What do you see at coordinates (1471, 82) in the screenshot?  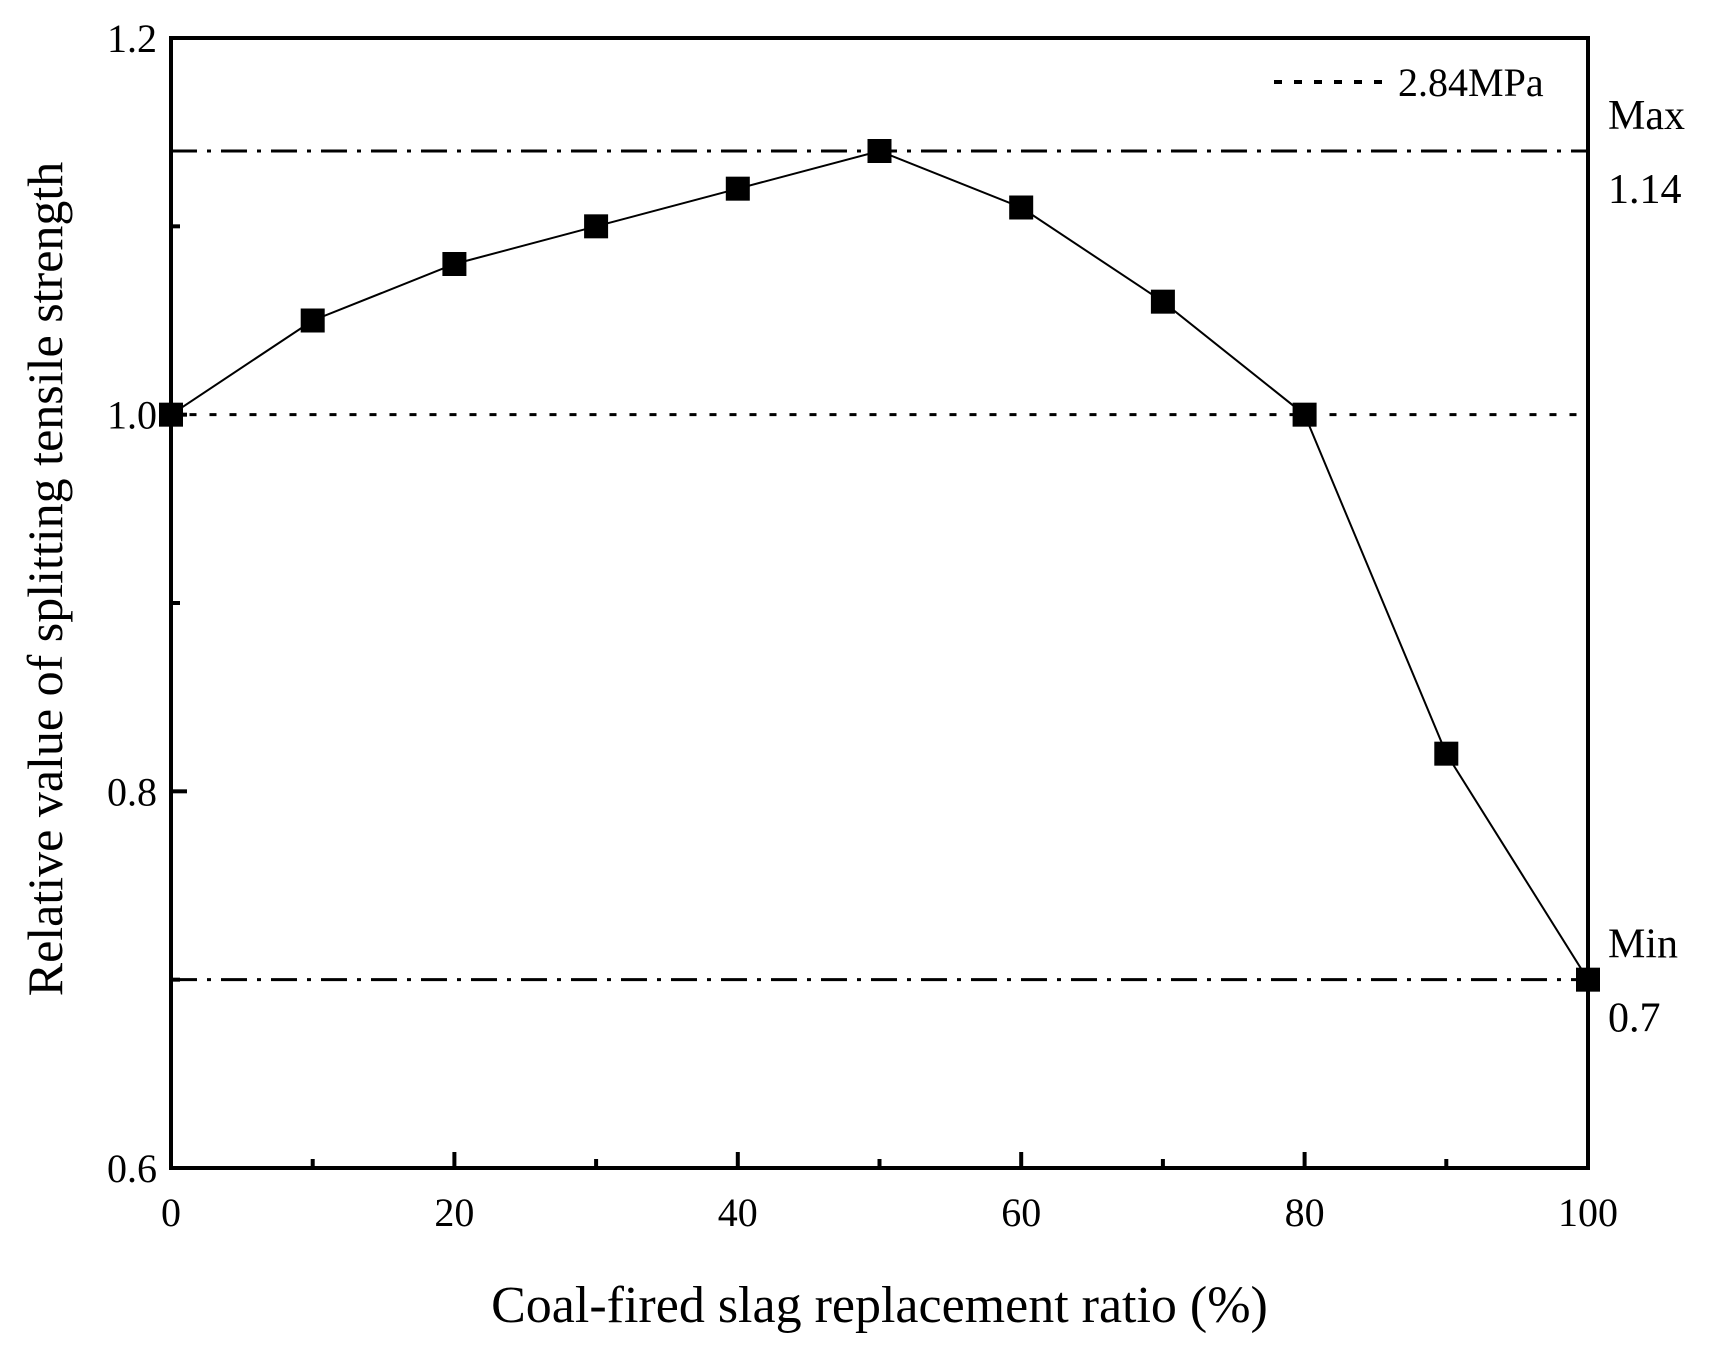 I see `legend-label: 2.84MPa` at bounding box center [1471, 82].